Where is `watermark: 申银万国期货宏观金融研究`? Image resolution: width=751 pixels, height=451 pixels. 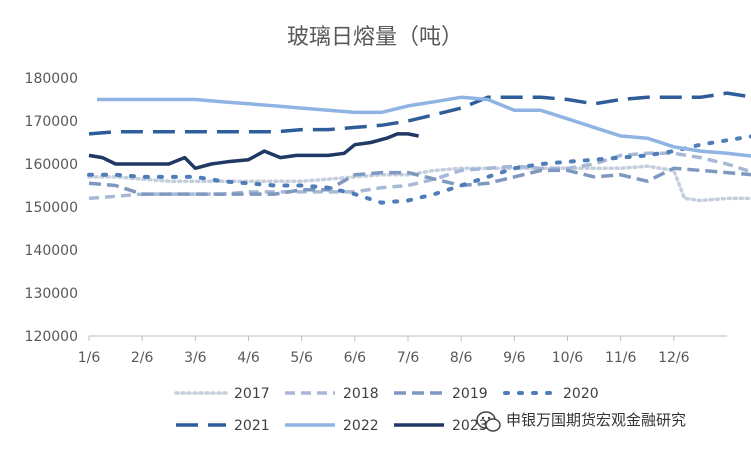
watermark: 申银万国期货宏观金融研究 is located at coordinates (581, 421).